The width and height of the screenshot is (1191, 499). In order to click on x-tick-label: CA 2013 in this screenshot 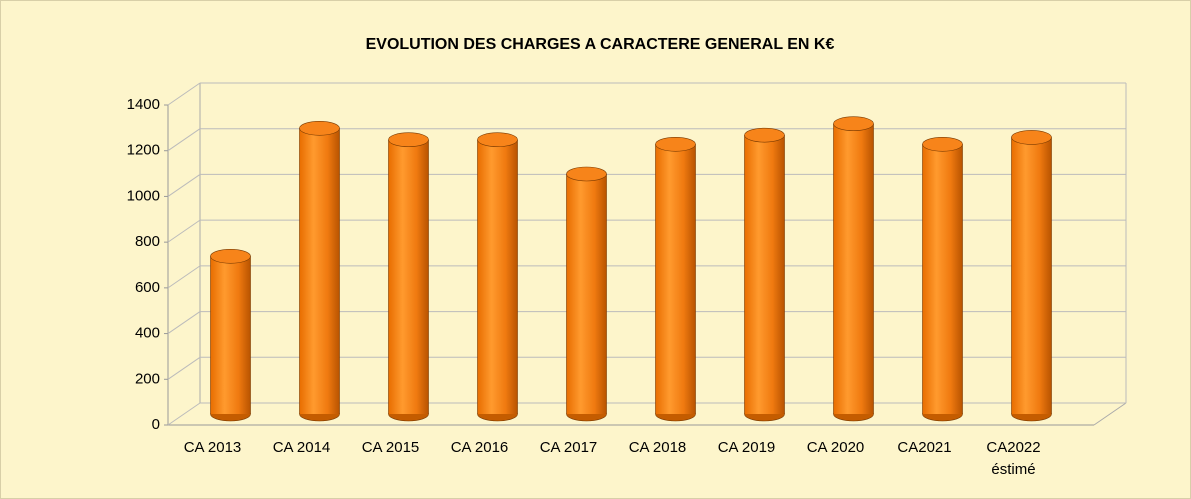, I will do `click(212, 447)`.